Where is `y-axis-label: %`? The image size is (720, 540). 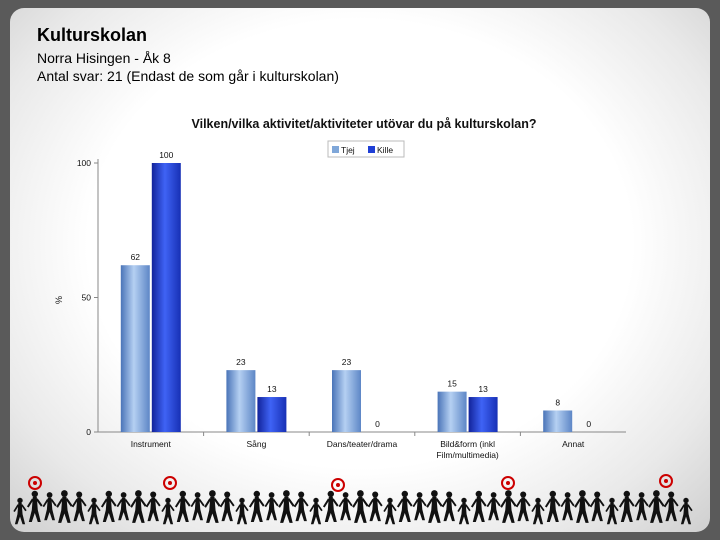
y-axis-label: % is located at coordinates (59, 300).